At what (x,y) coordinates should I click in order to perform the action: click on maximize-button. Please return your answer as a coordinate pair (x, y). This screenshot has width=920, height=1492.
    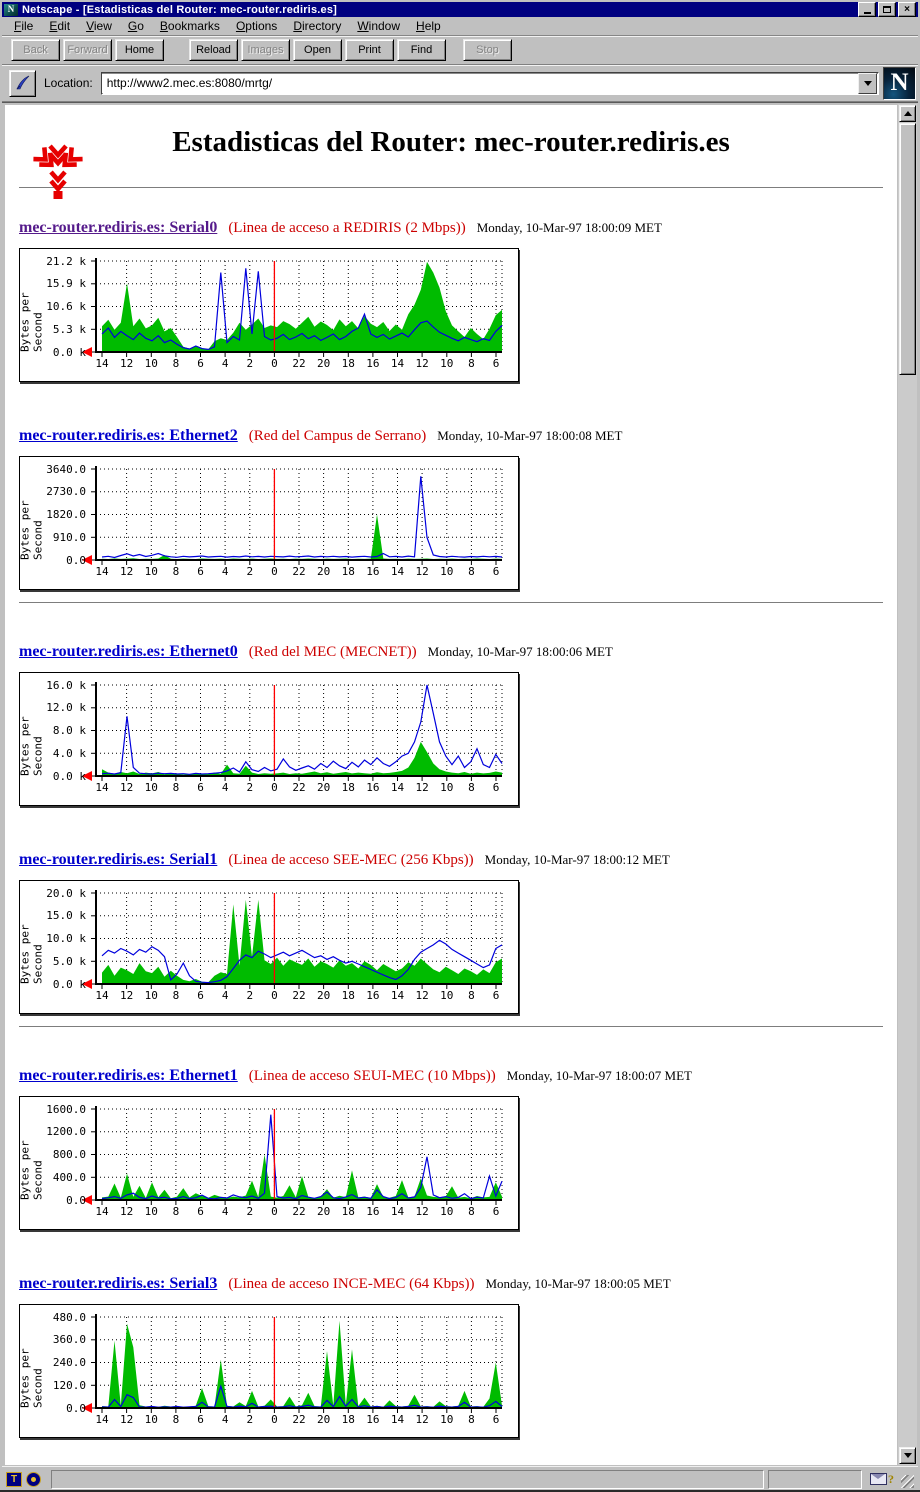
    Looking at the image, I should click on (887, 9).